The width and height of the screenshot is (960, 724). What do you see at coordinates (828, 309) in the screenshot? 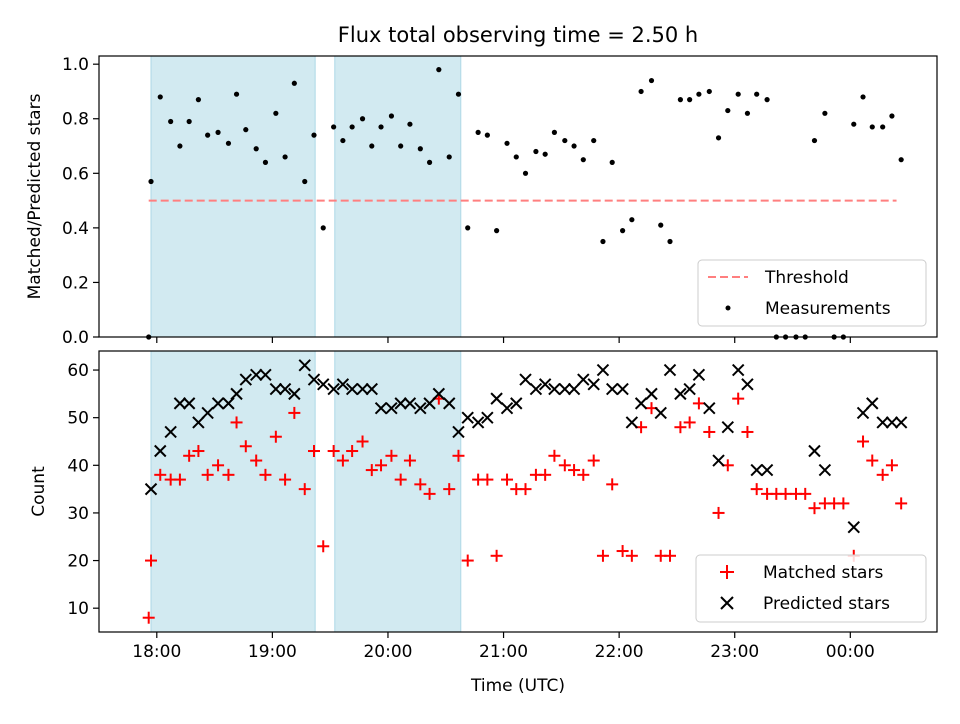
I see `legend-measurements-label: Measurements` at bounding box center [828, 309].